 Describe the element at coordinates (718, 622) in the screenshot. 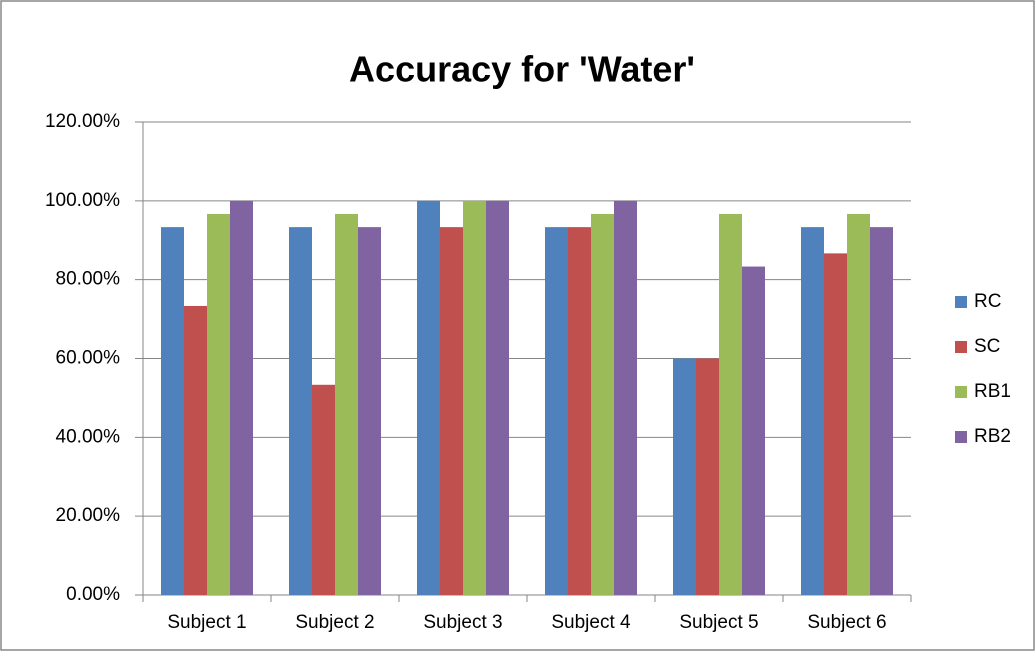

I see `x-tick-label: Subject 5` at that location.